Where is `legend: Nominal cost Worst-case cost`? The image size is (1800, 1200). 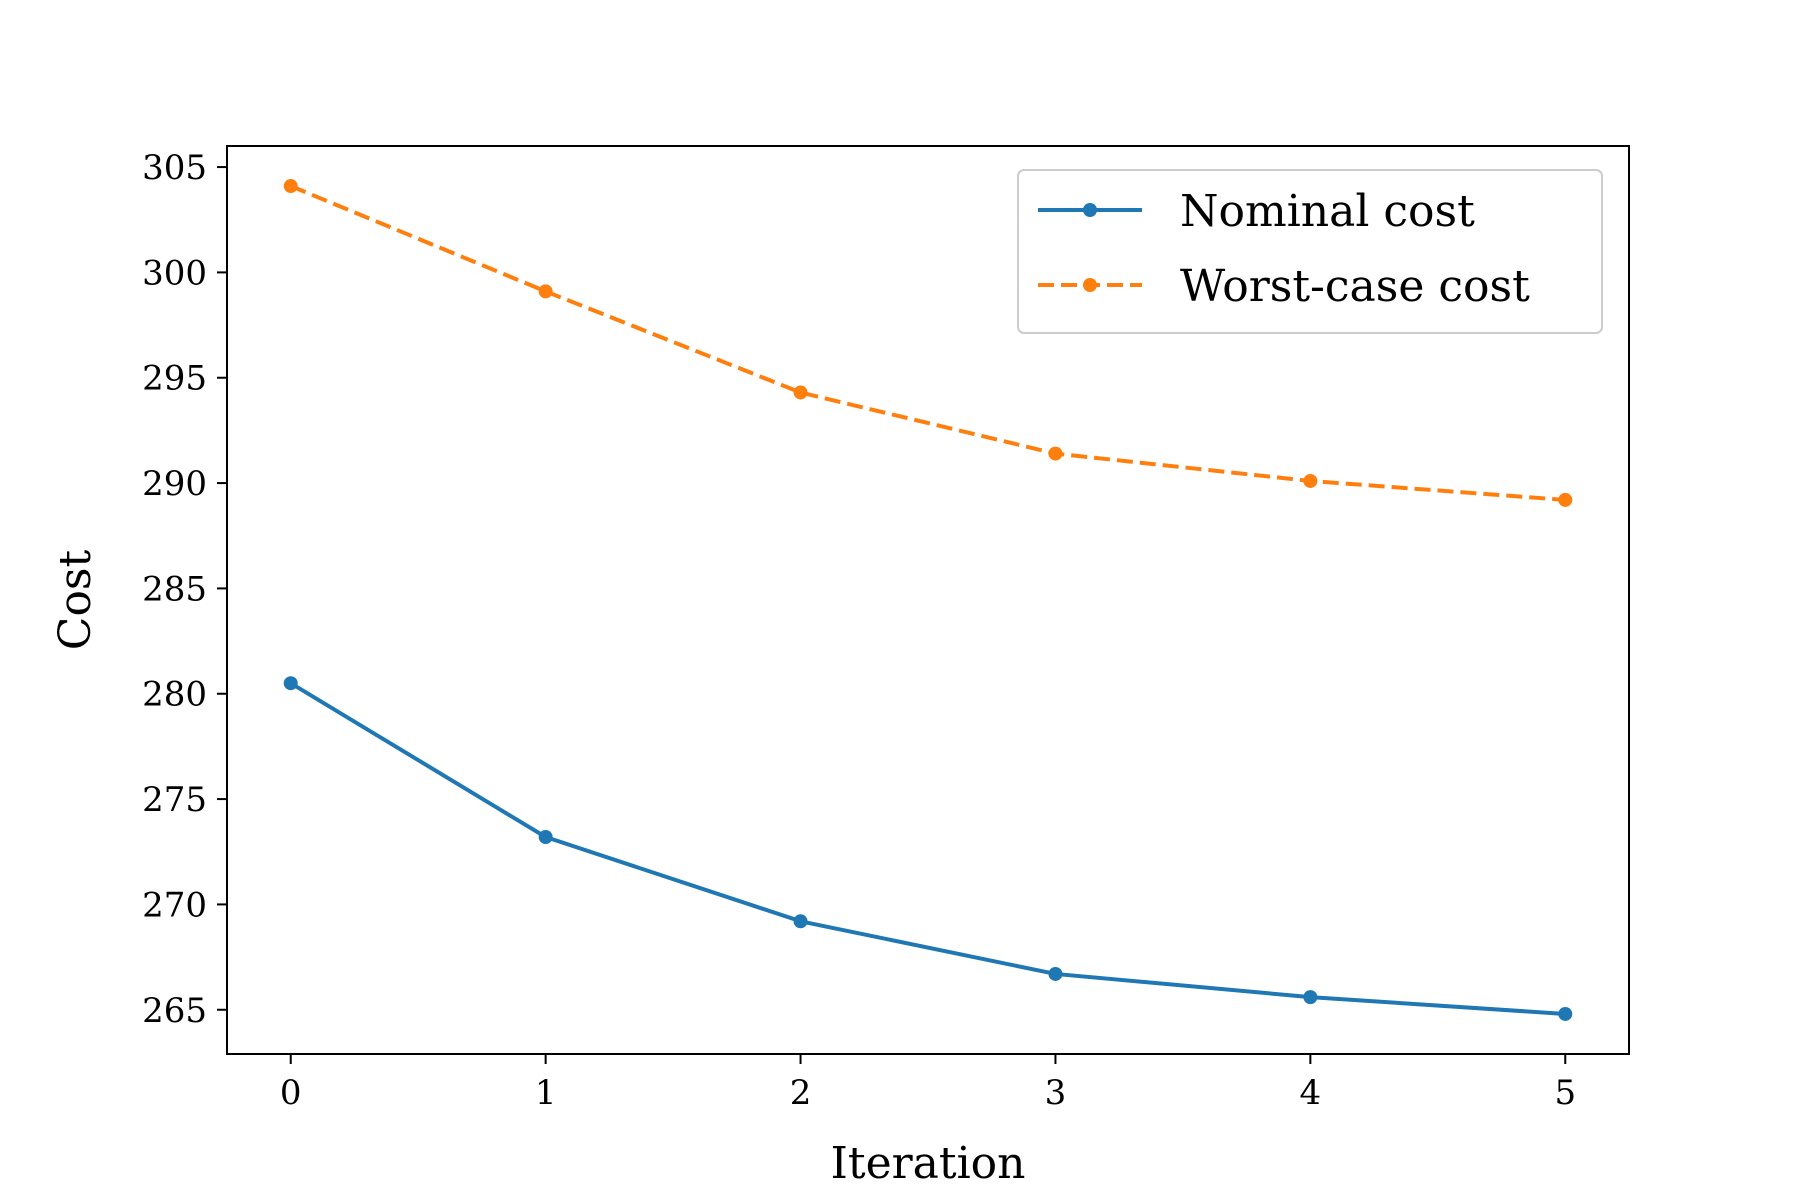 legend: Nominal cost Worst-case cost is located at coordinates (1310, 251).